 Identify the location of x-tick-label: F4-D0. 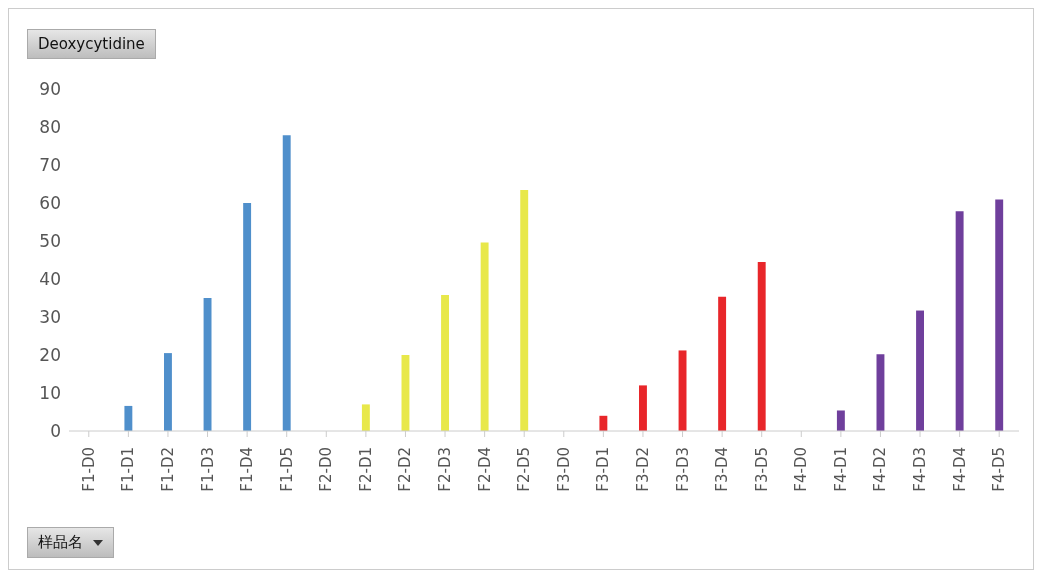
(801, 469).